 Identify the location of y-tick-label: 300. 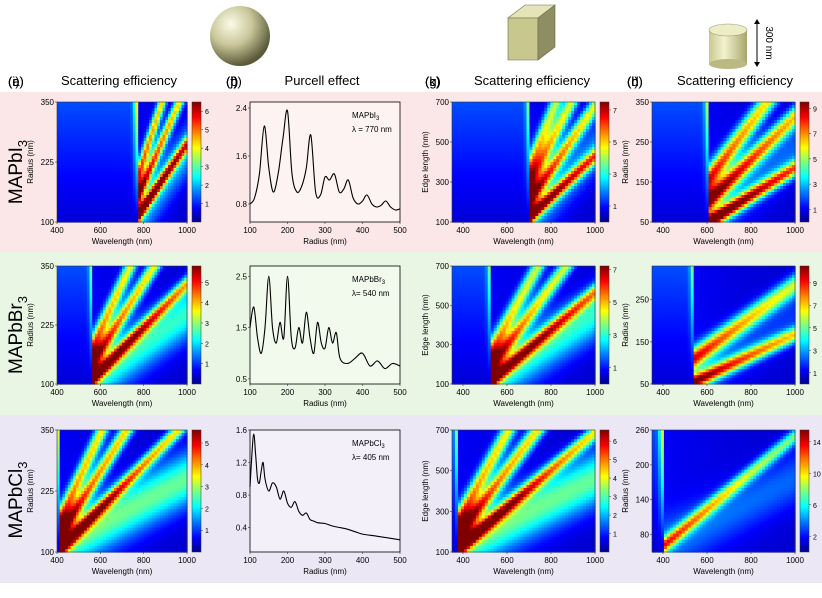
(443, 182).